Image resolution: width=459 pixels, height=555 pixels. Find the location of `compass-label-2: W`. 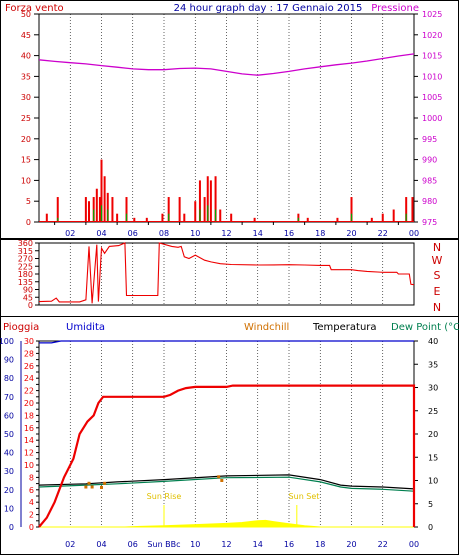

compass-label-2: W is located at coordinates (437, 260).